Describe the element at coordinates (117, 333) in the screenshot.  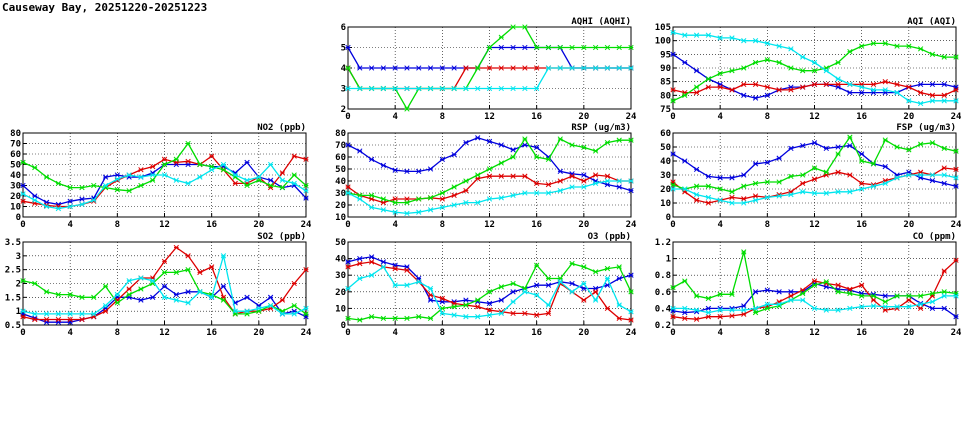
I see `x-tick-label: 8` at that location.